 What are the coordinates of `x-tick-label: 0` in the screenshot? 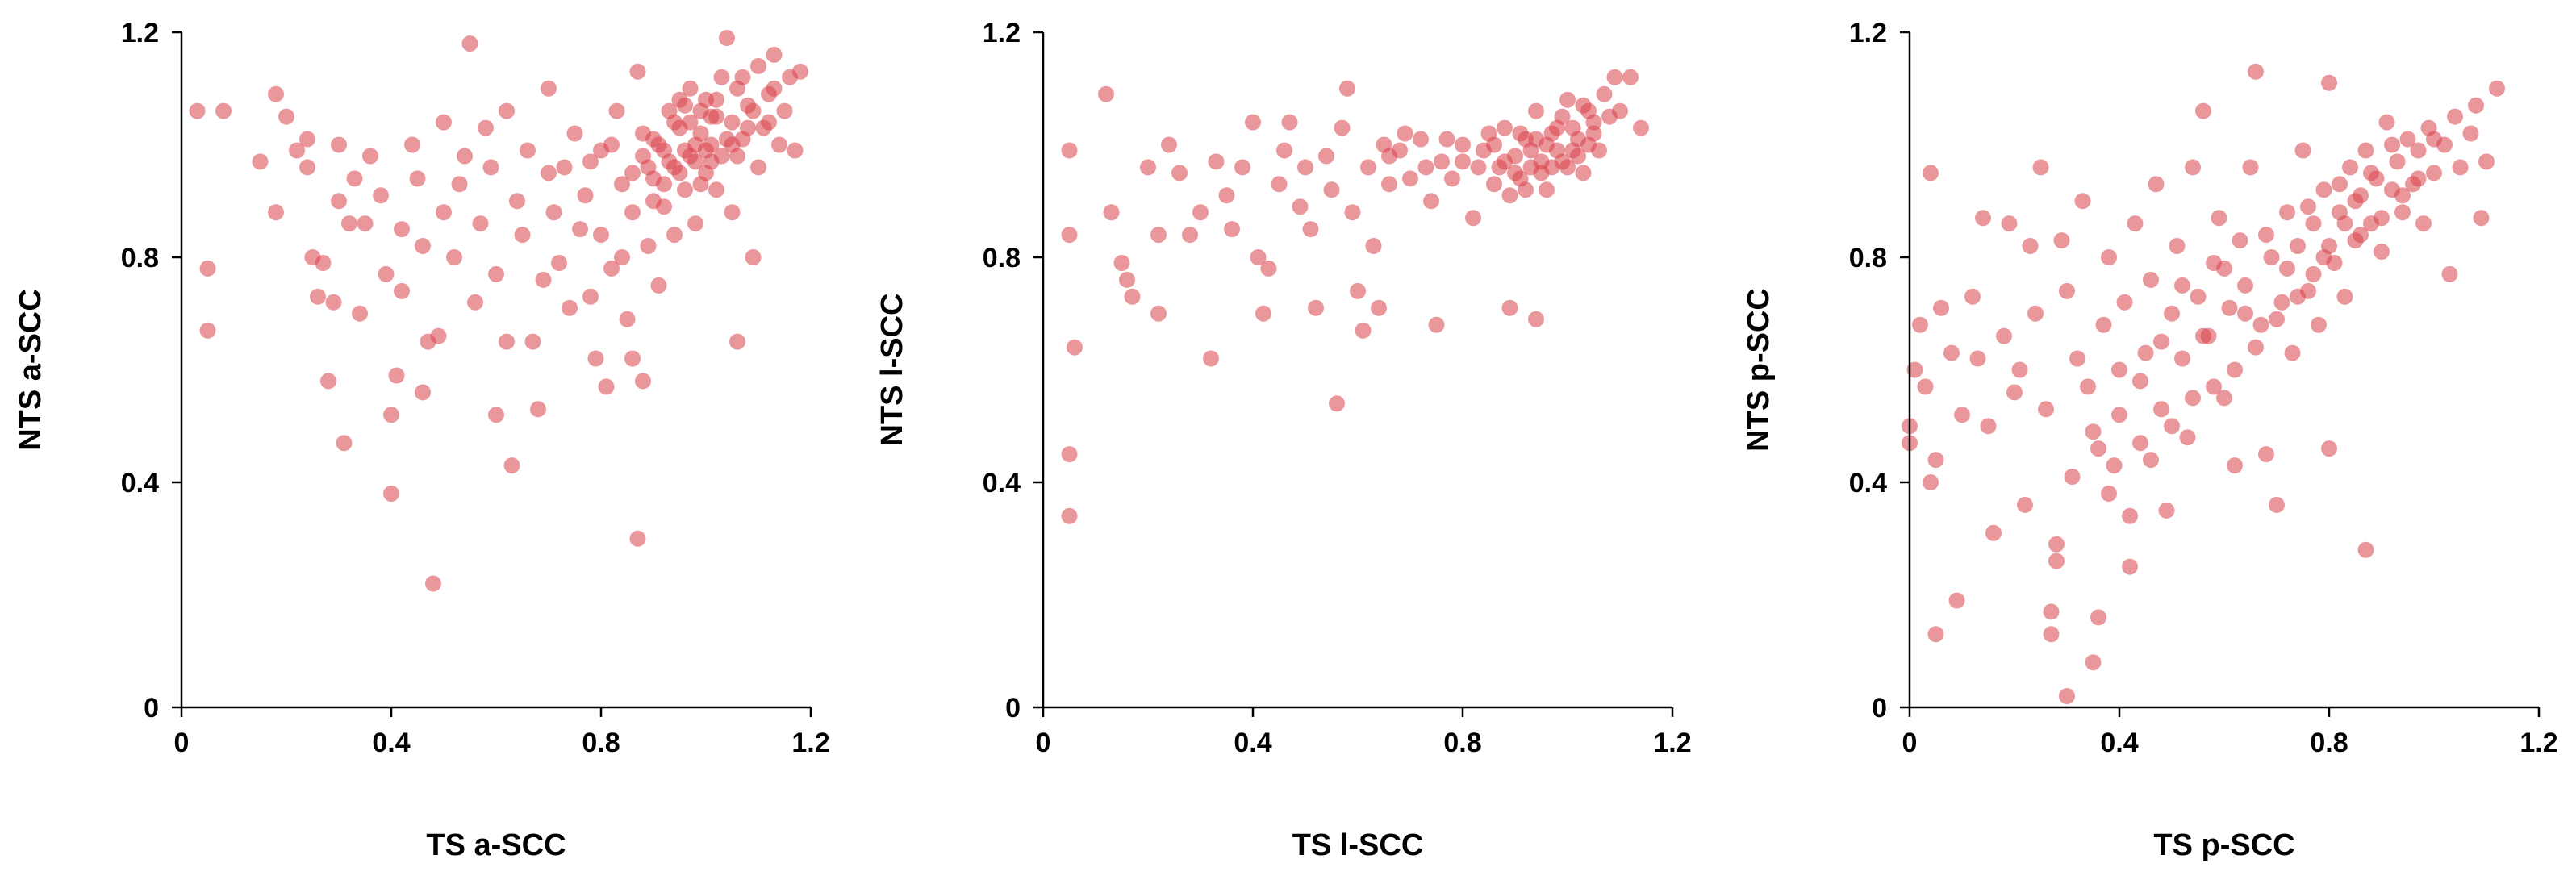 It's located at (1043, 743).